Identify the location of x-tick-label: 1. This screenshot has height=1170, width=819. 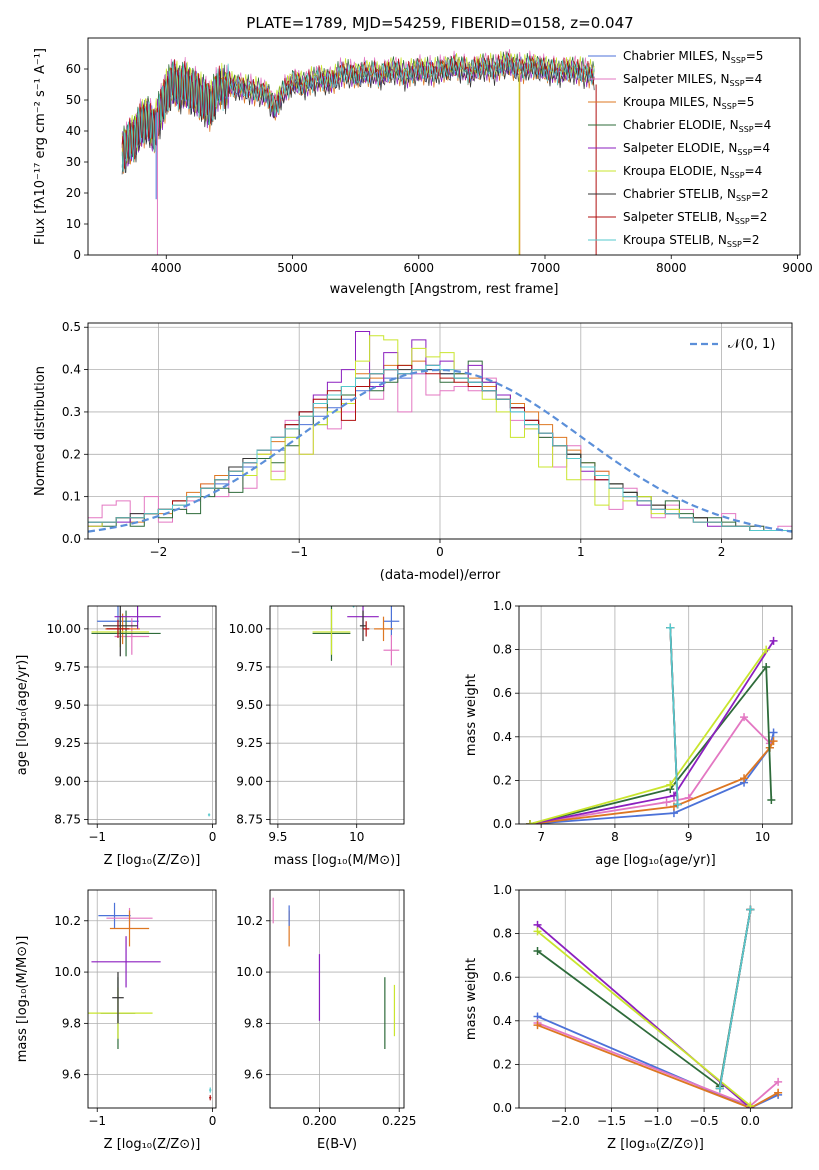
(581, 552).